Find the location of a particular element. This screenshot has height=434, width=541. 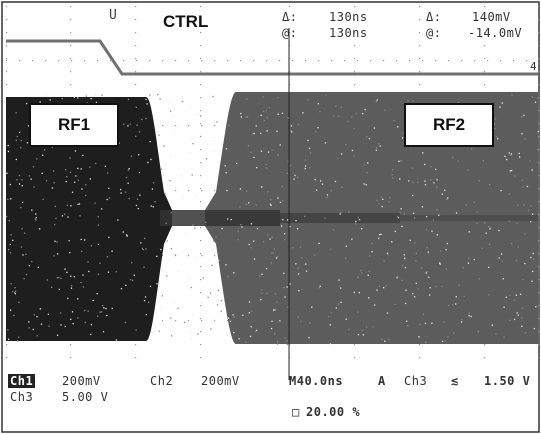

ch2-scale: 200mV is located at coordinates (220, 381).